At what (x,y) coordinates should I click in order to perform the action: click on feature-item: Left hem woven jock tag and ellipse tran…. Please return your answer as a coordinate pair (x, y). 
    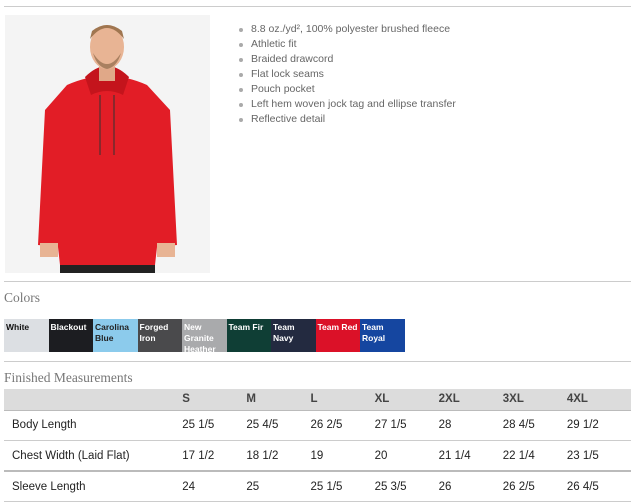
    Looking at the image, I should click on (347, 104).